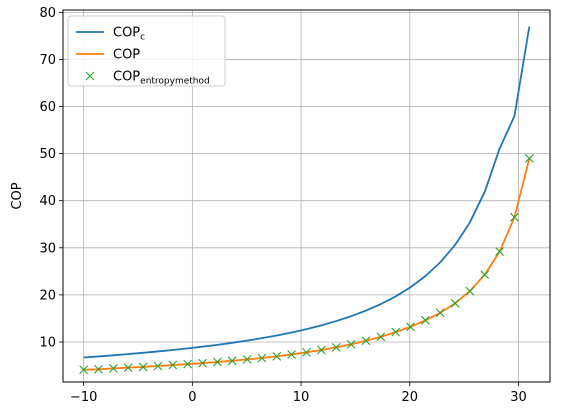  I want to click on legend-label-COP: COP, so click(126, 55).